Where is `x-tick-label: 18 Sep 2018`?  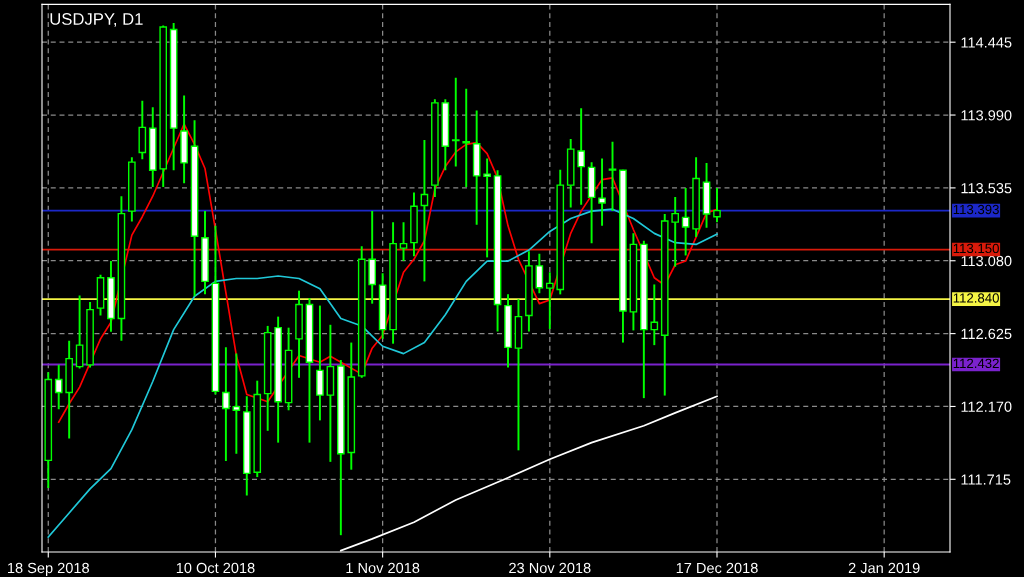 x-tick-label: 18 Sep 2018 is located at coordinates (48, 569).